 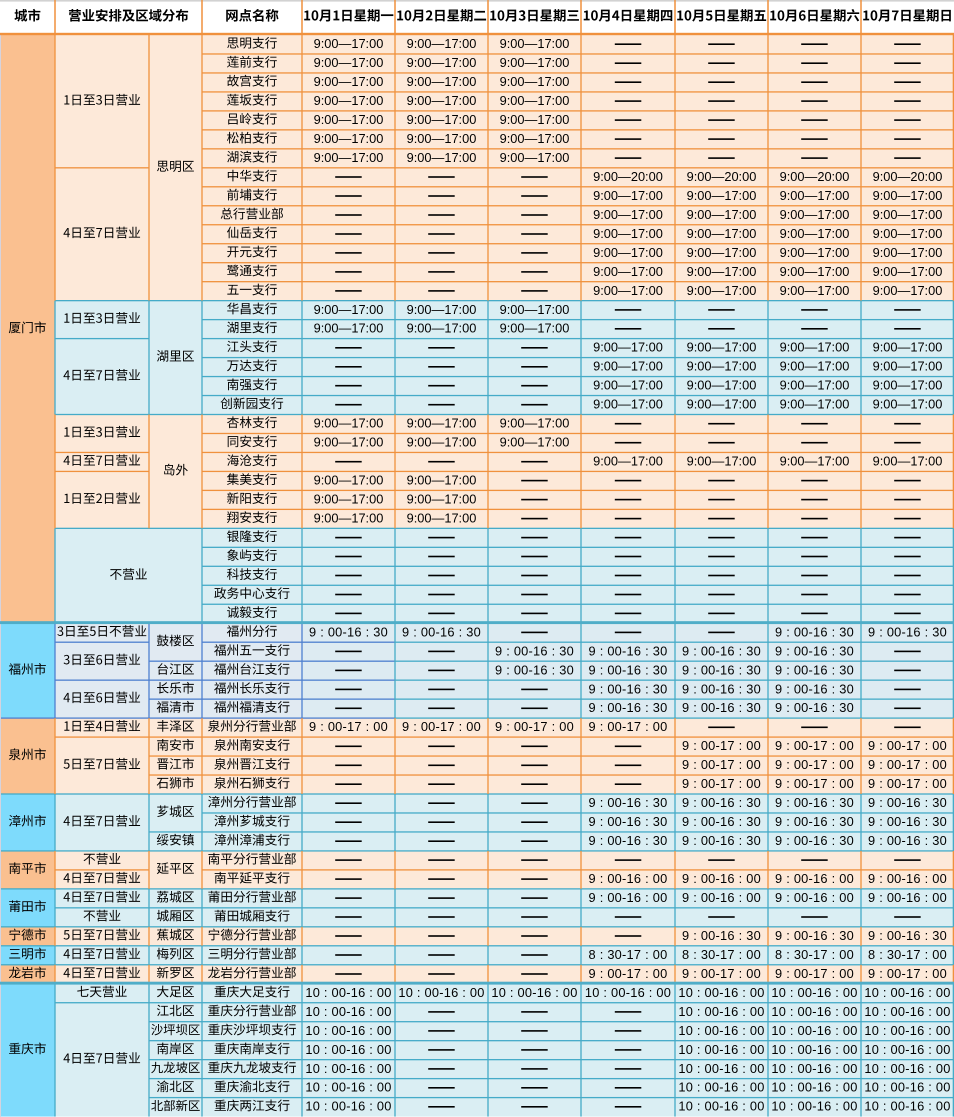 I want to click on svg-text: 8 : 30-17 : 00, so click(x=628, y=954).